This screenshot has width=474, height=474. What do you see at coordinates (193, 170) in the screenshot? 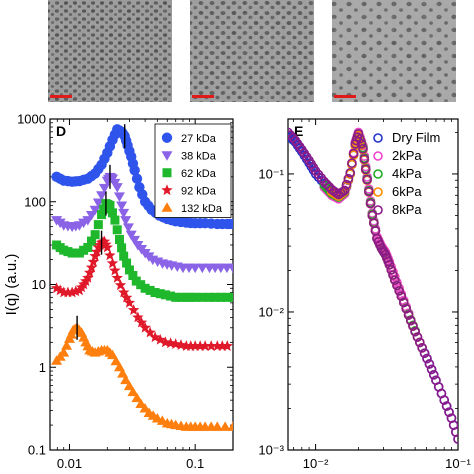
I see `legend: 27 kDa 38 kDa 62 kDa 92 kDa 132 kDa` at bounding box center [193, 170].